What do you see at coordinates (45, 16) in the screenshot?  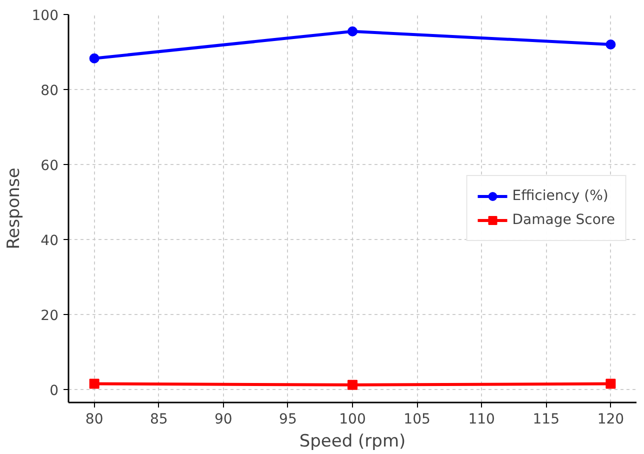 I see `y-tick-label: 100` at bounding box center [45, 16].